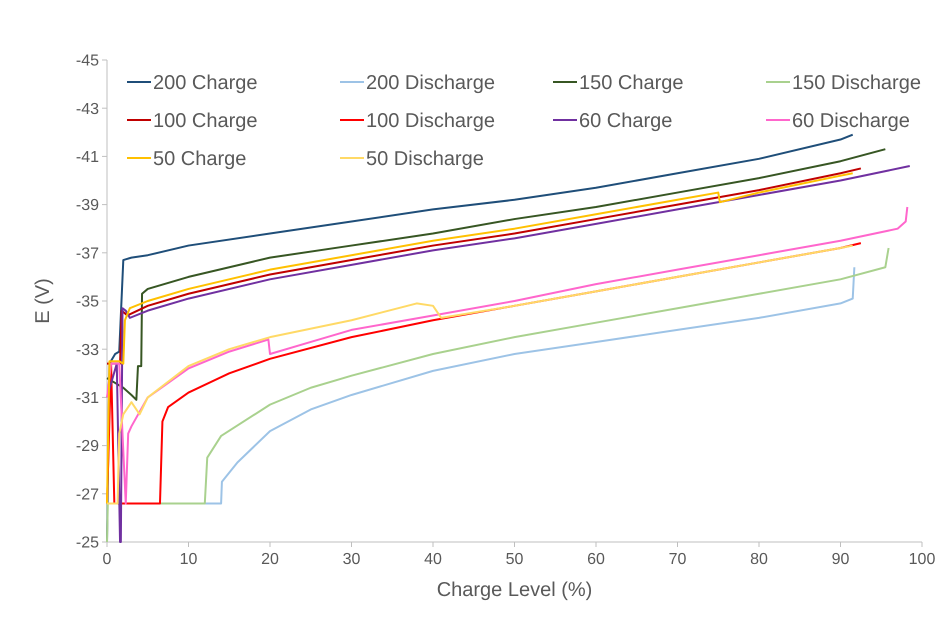 This screenshot has height=618, width=946. What do you see at coordinates (625, 121) in the screenshot?
I see `legend-label: 60 Charge` at bounding box center [625, 121].